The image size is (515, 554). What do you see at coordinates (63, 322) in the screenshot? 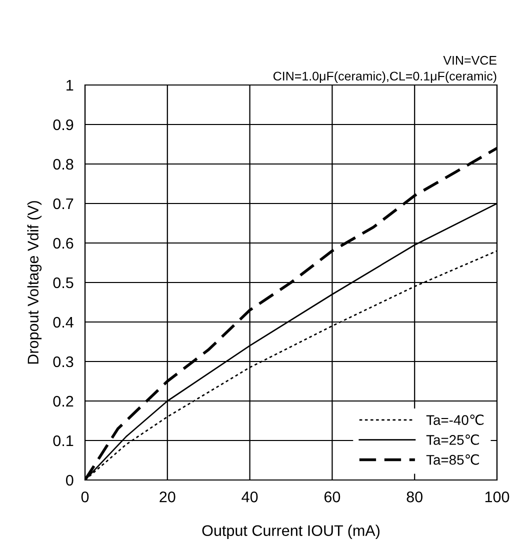
I see `y-tick-label: 0.4` at bounding box center [63, 322].